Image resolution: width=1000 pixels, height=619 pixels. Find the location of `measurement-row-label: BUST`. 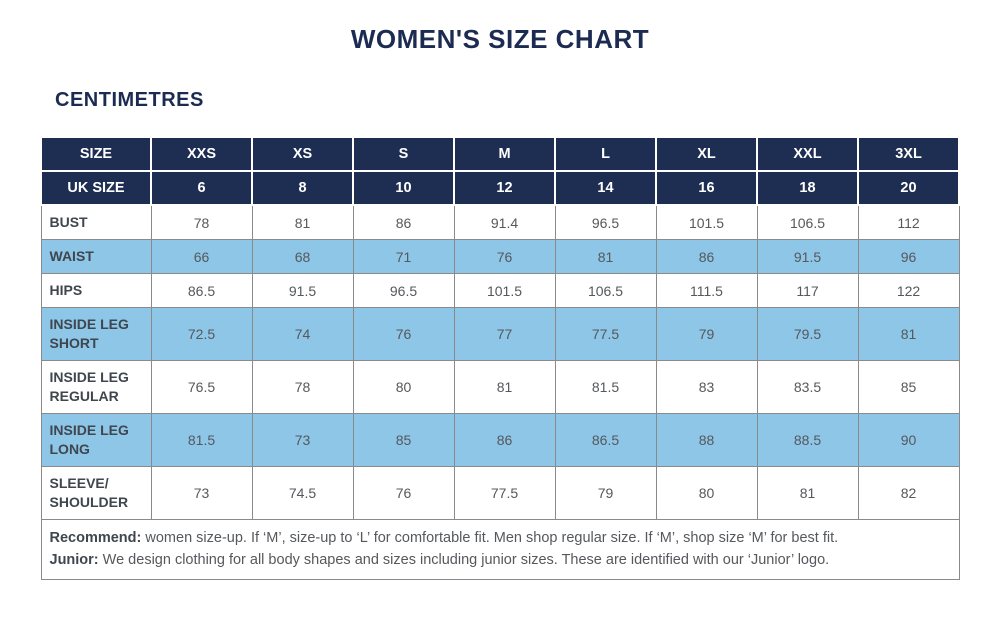

measurement-row-label: BUST is located at coordinates (96, 222).